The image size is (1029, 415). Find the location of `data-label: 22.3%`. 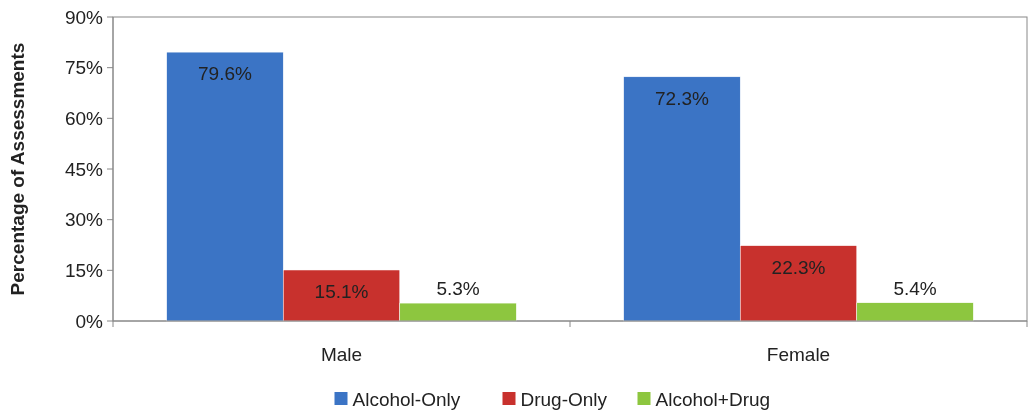

data-label: 22.3% is located at coordinates (798, 267).